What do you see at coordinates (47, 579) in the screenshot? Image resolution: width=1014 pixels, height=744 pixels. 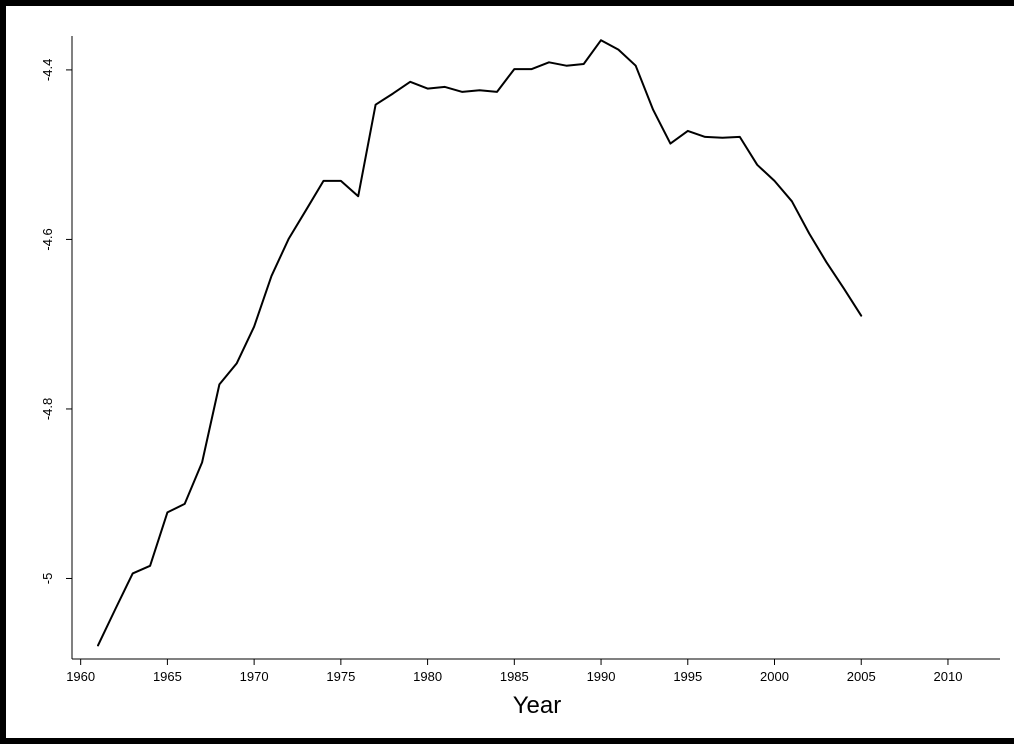 I see `y-tick-label: -5` at bounding box center [47, 579].